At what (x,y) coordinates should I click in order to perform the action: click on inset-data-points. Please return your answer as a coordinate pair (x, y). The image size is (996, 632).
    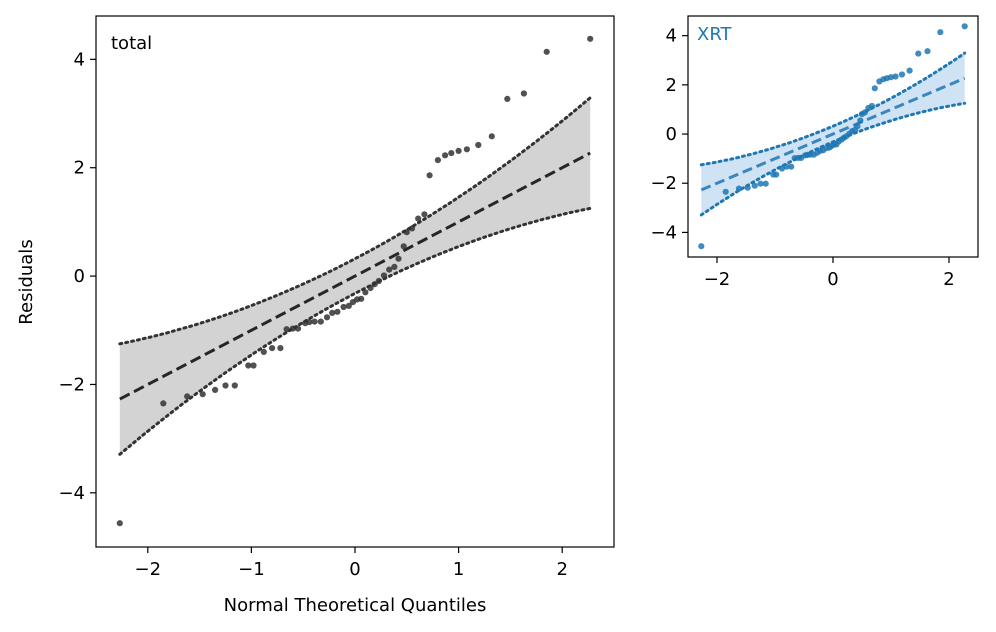
    Looking at the image, I should click on (833, 136).